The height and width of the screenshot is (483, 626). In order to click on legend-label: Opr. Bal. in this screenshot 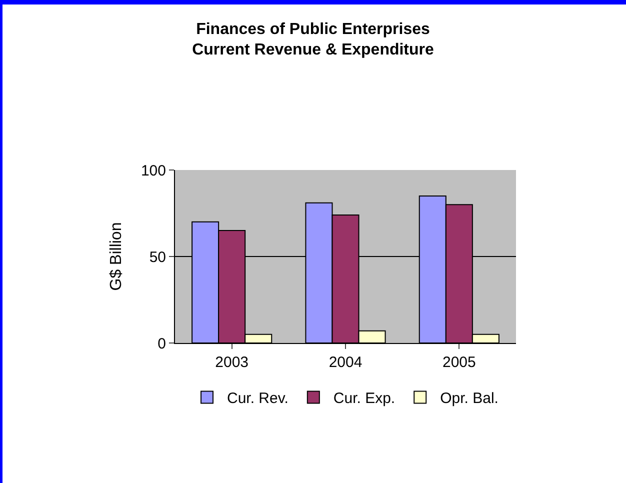, I will do `click(469, 399)`.